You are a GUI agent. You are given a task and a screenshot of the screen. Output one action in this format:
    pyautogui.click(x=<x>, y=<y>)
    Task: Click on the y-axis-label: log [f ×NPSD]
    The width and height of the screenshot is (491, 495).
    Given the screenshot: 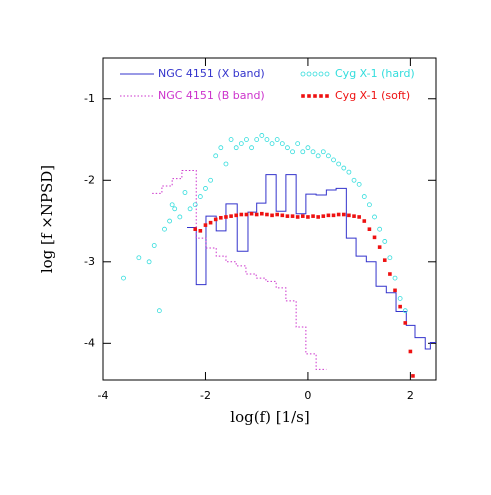 What is the action you would take?
    pyautogui.click(x=47, y=219)
    